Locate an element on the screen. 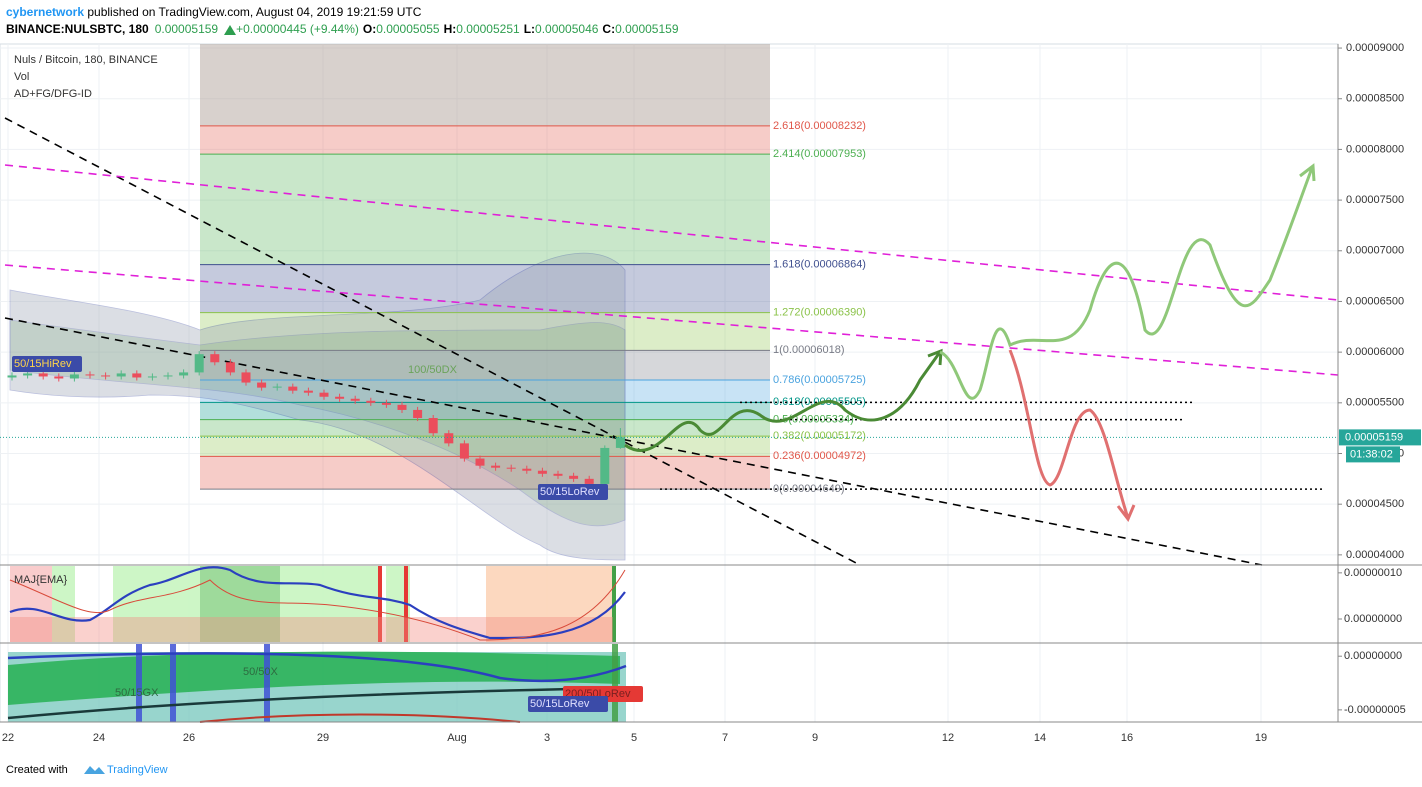 The height and width of the screenshot is (787, 1422). fib-level-label: 0.382(0.00005172) is located at coordinates (819, 436).